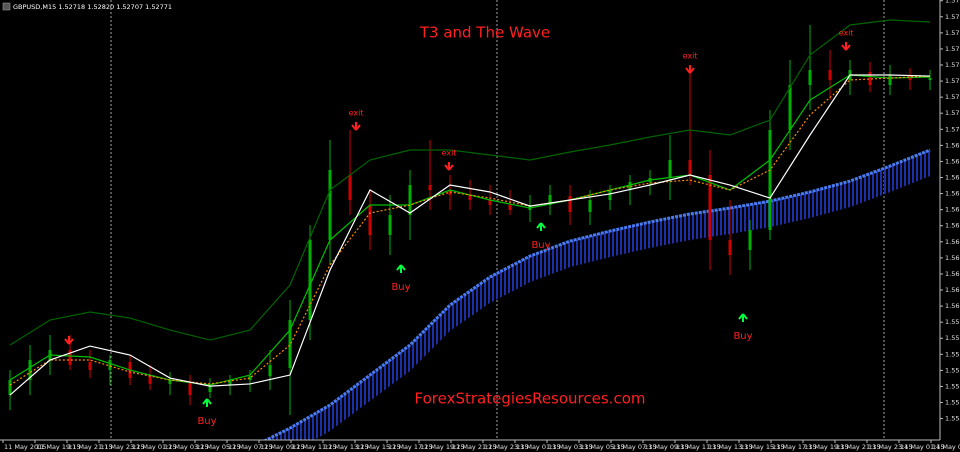 Image resolution: width=960 pixels, height=452 pixels. What do you see at coordinates (952, 17) in the screenshot?
I see `y-tick-label: 1.57680` at bounding box center [952, 17].